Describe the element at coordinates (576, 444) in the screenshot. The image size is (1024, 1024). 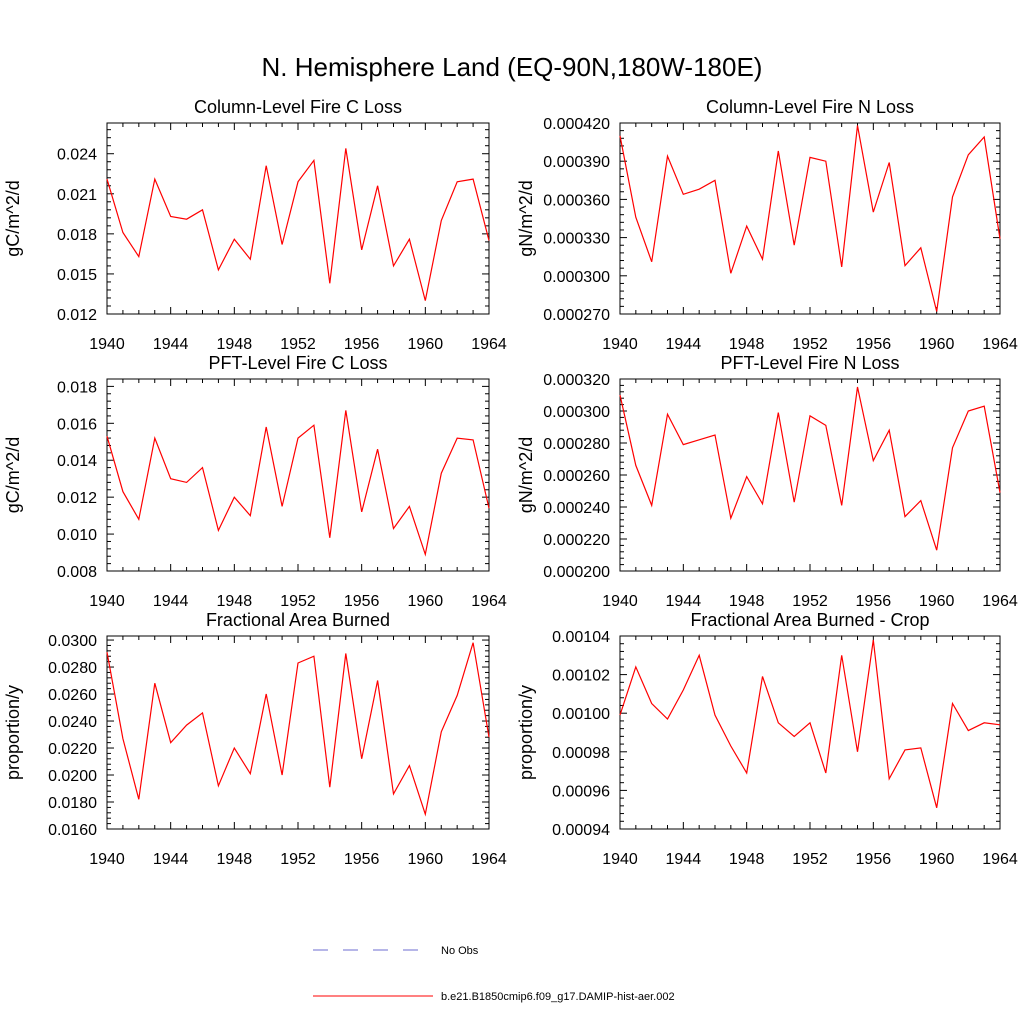
I see `y-tick-label: 0.000280` at that location.